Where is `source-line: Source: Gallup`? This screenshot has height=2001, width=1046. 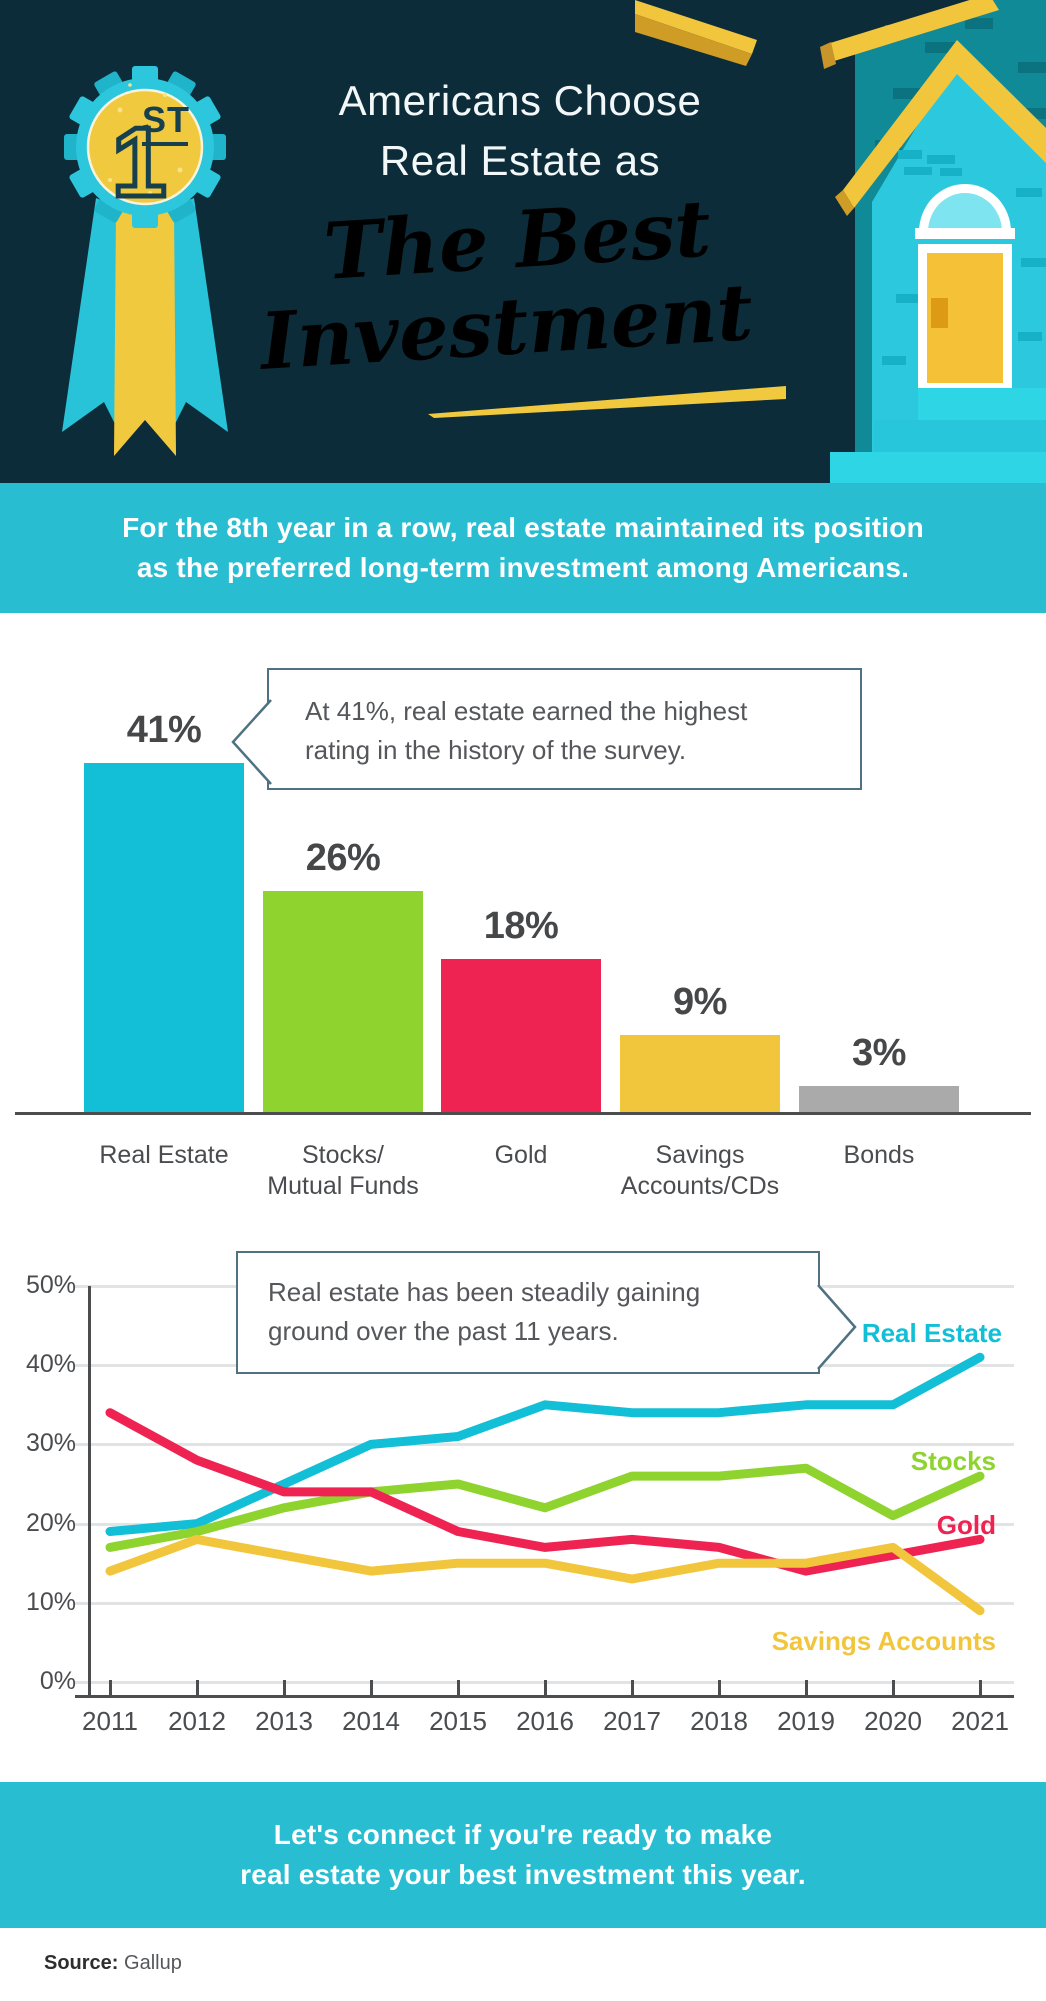
source-line: Source: Gallup is located at coordinates (113, 1963).